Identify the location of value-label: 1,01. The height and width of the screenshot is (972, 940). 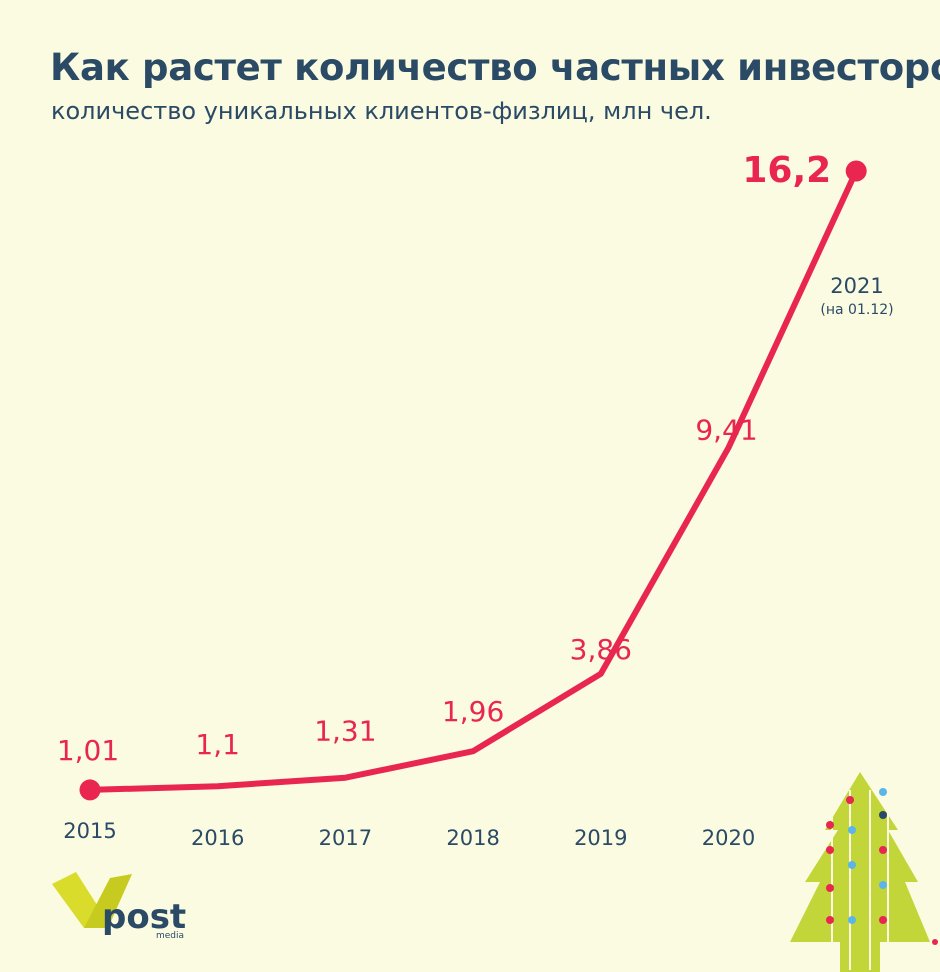
(88, 750).